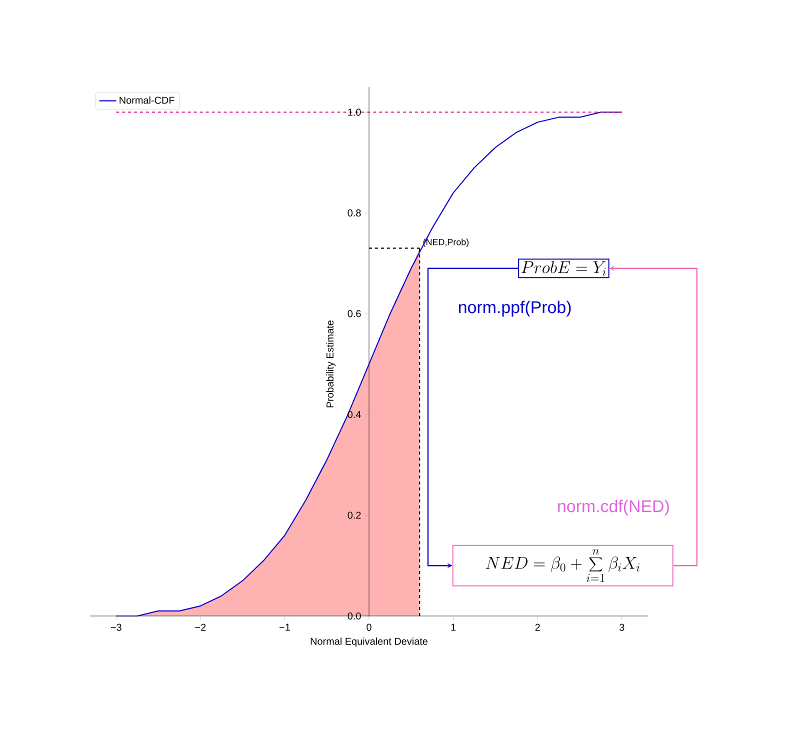  I want to click on x-tick-label: 1, so click(453, 627).